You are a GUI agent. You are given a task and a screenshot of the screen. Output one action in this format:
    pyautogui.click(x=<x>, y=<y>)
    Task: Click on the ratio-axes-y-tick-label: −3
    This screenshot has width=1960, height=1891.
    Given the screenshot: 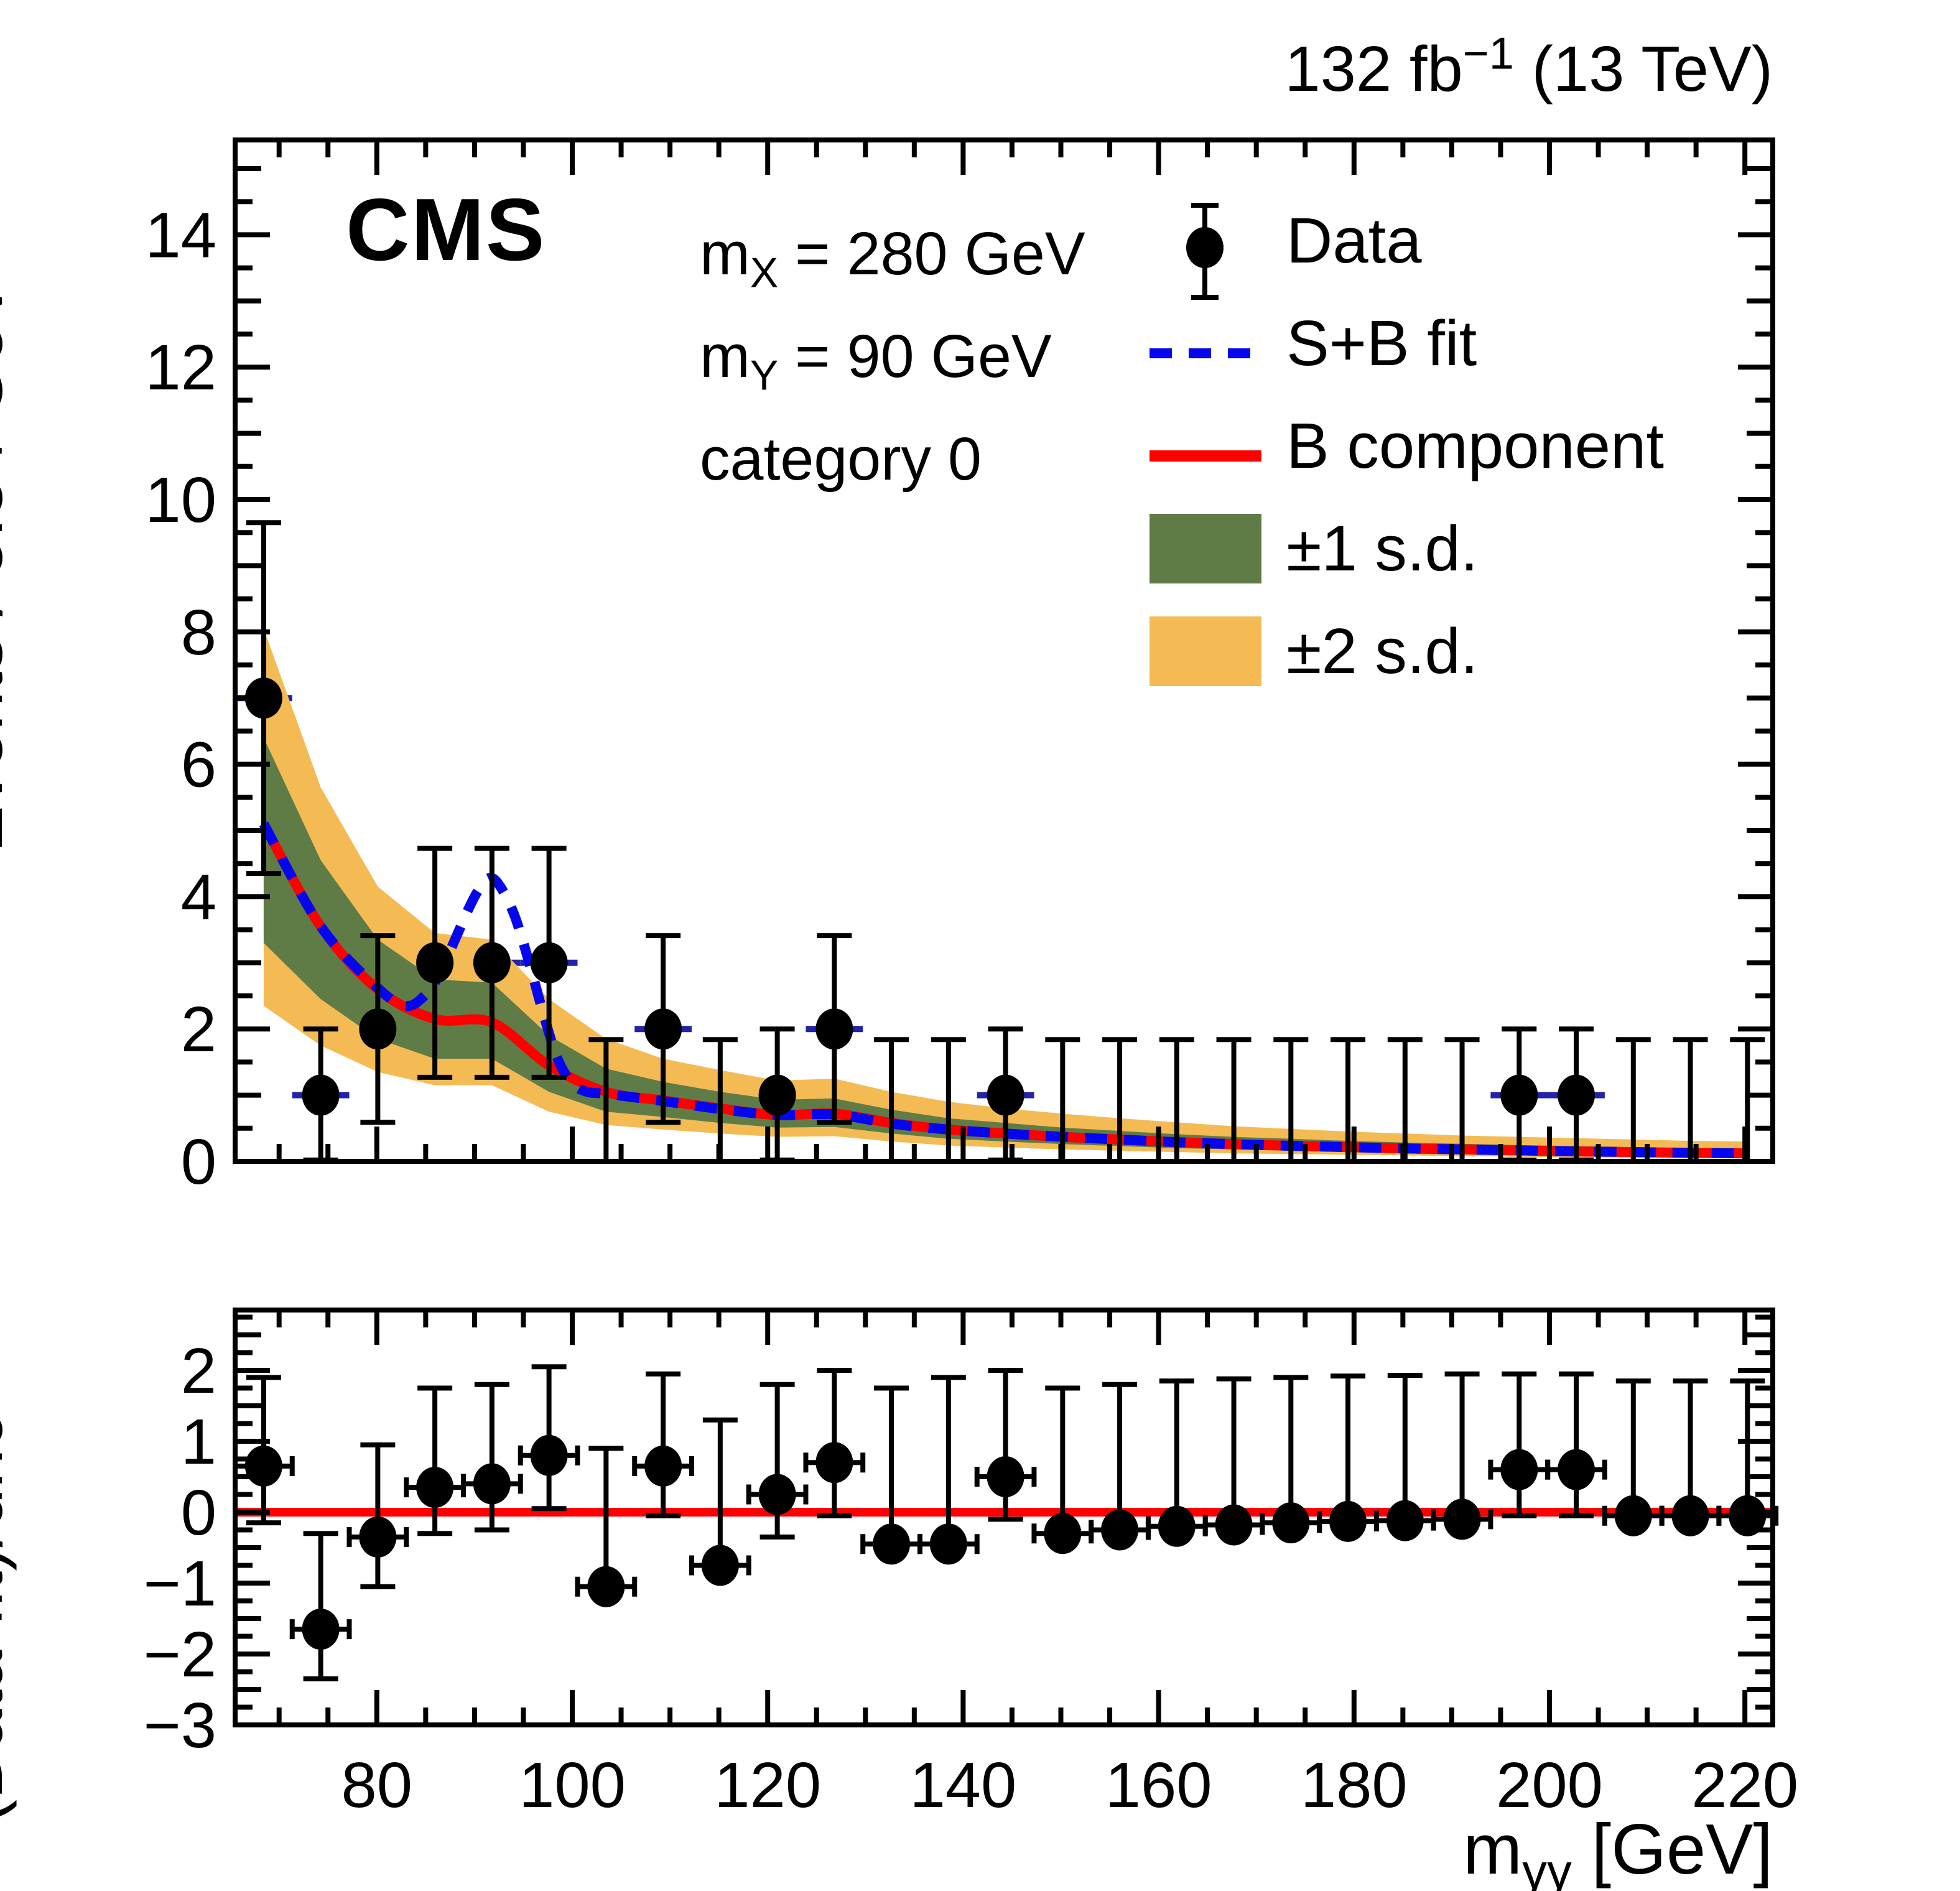 What is the action you would take?
    pyautogui.click(x=180, y=1725)
    